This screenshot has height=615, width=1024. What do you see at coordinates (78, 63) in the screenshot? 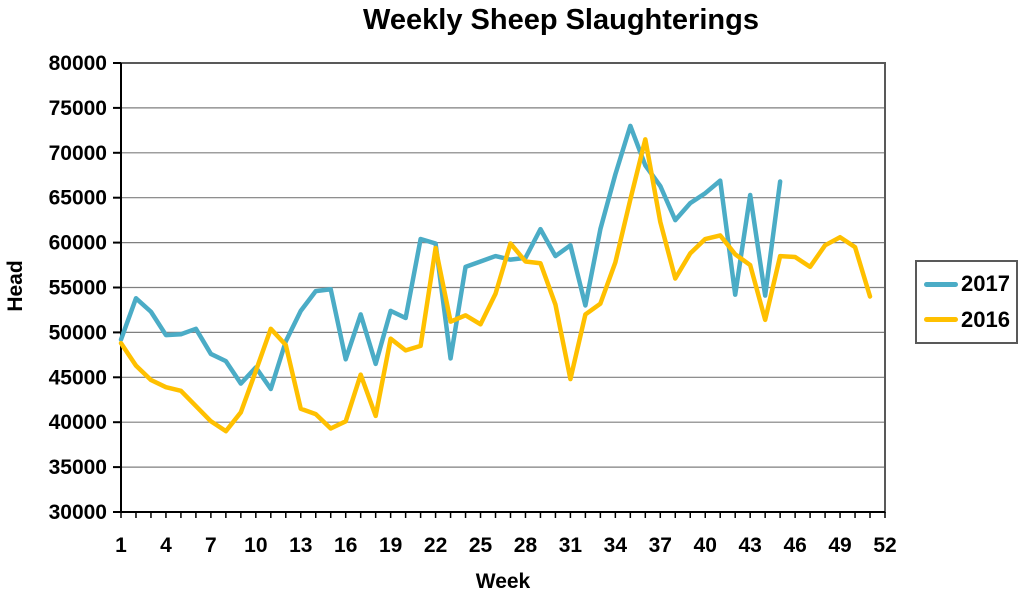
I see `y-tick-label: 80000` at bounding box center [78, 63].